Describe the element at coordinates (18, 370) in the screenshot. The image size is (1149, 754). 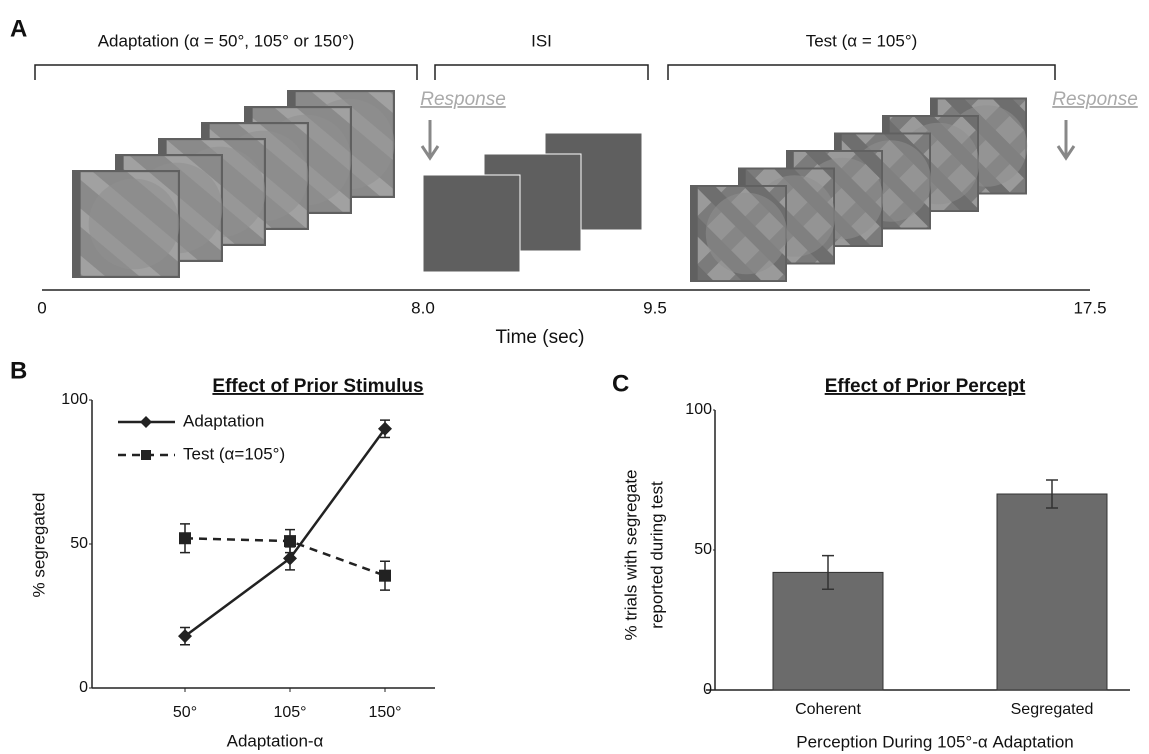
I see `panel-label: B` at that location.